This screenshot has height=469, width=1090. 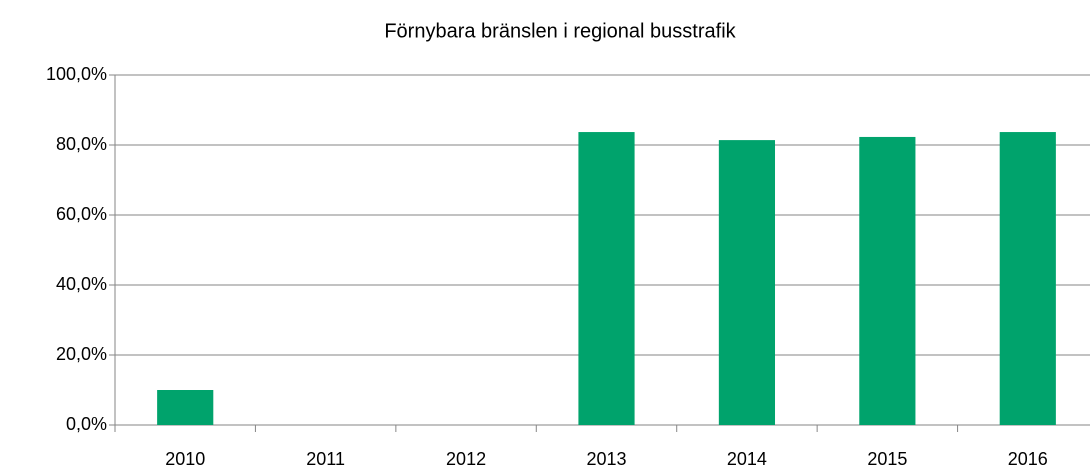 I want to click on x-tick-label: 2010, so click(x=185, y=459).